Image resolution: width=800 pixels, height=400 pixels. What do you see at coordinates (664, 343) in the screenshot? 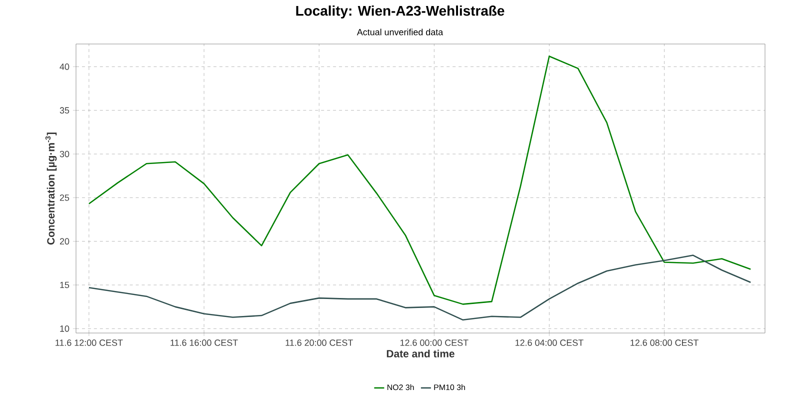
I see `x-tick-label: 12.6 08:00 CEST` at bounding box center [664, 343].